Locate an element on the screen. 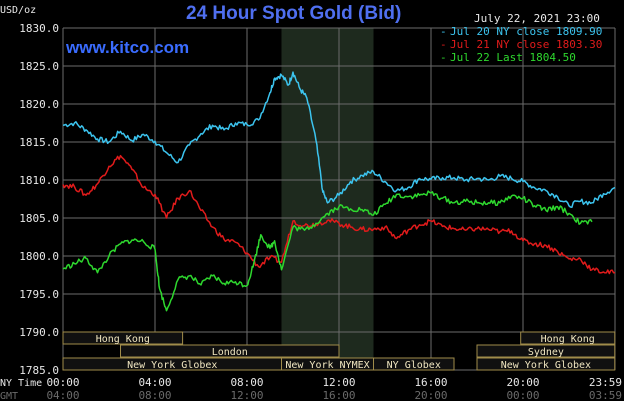 This screenshot has width=624, height=401. session-label: London is located at coordinates (230, 352).